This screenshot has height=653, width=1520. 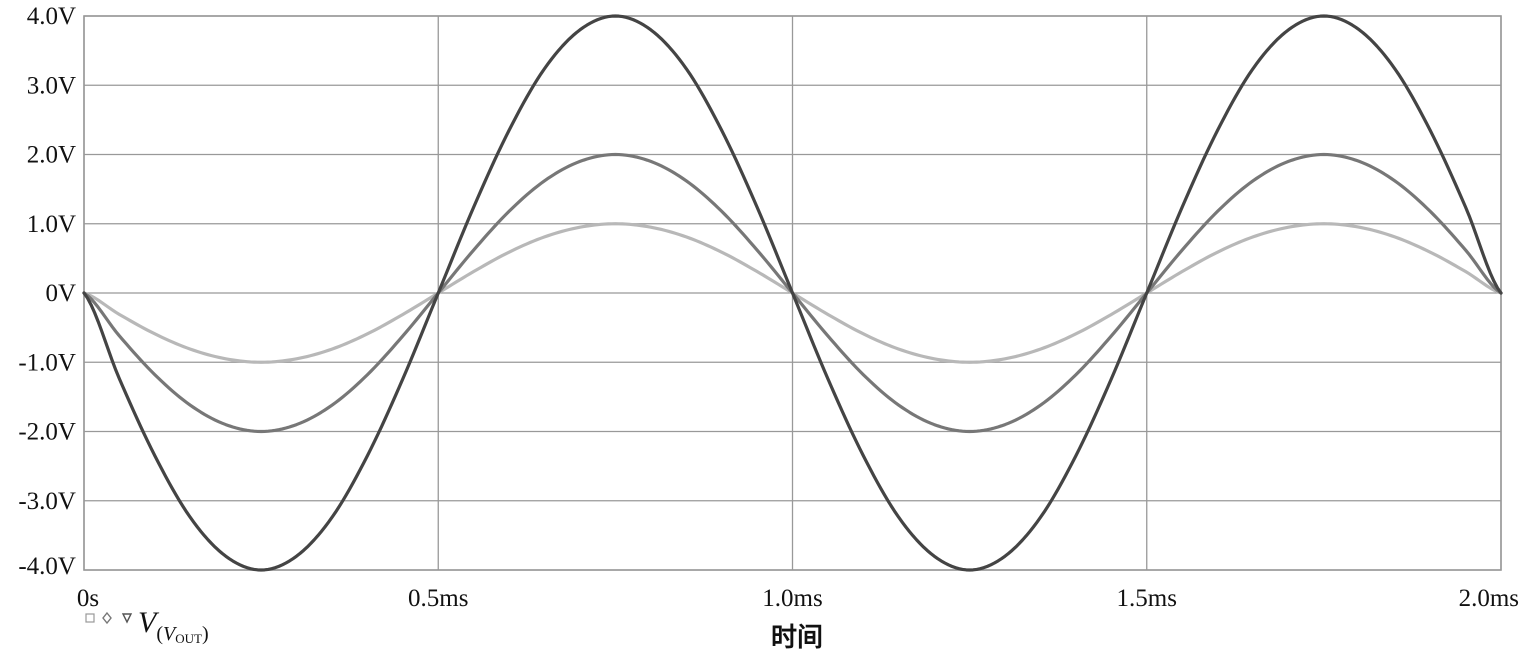 What do you see at coordinates (159, 634) in the screenshot?
I see `legend-paren-open: (` at bounding box center [159, 634].